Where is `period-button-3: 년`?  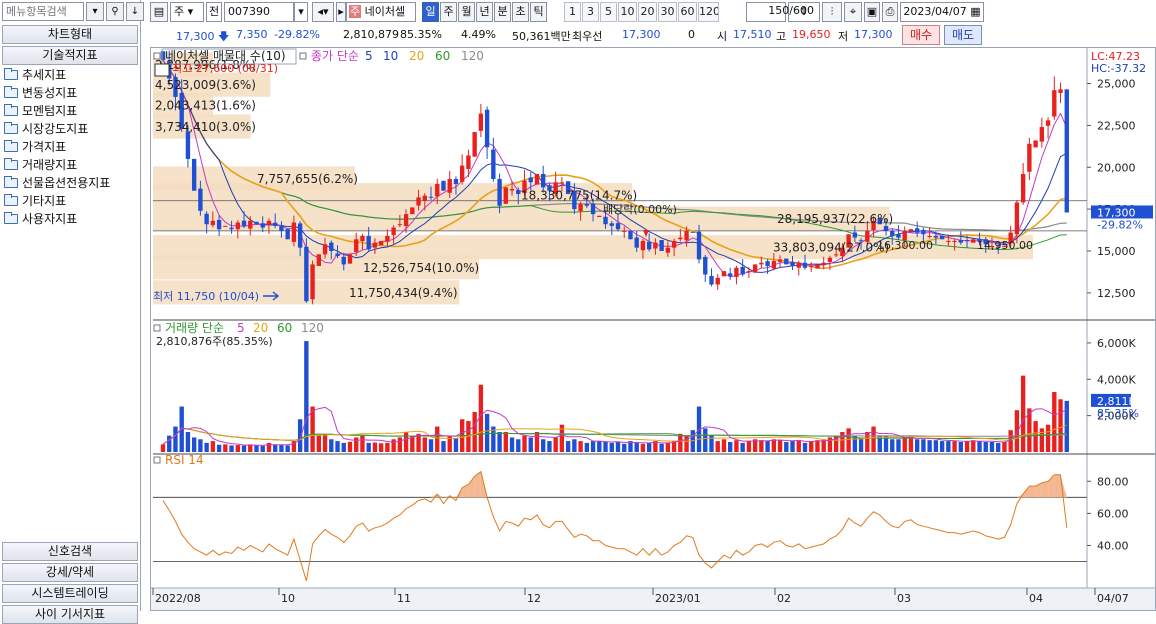 period-button-3: 년 is located at coordinates (484, 12).